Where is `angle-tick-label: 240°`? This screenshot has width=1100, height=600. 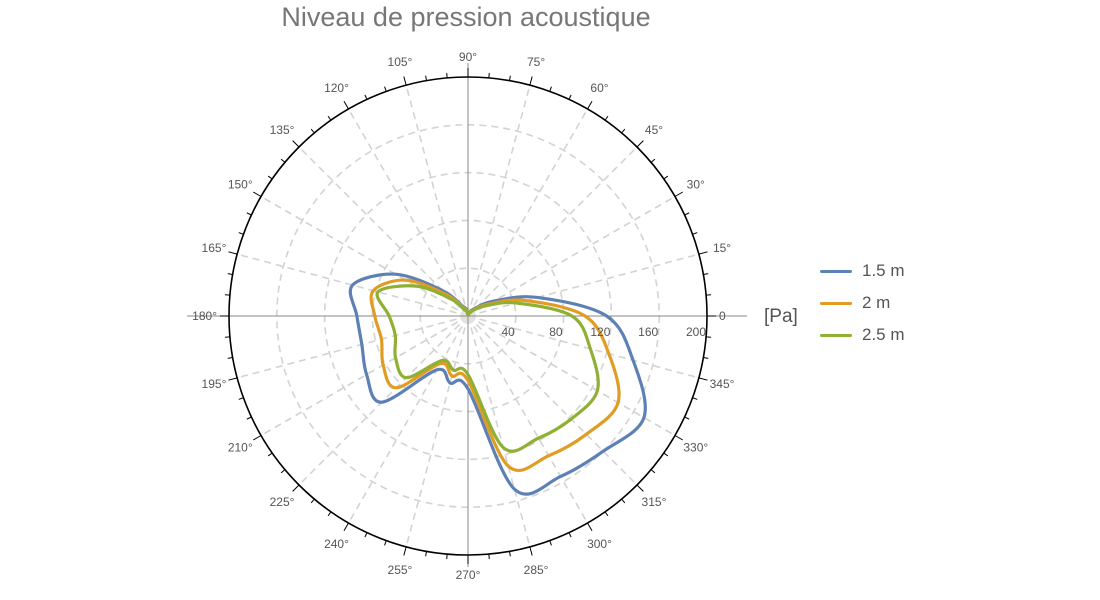 angle-tick-label: 240° is located at coordinates (336, 544).